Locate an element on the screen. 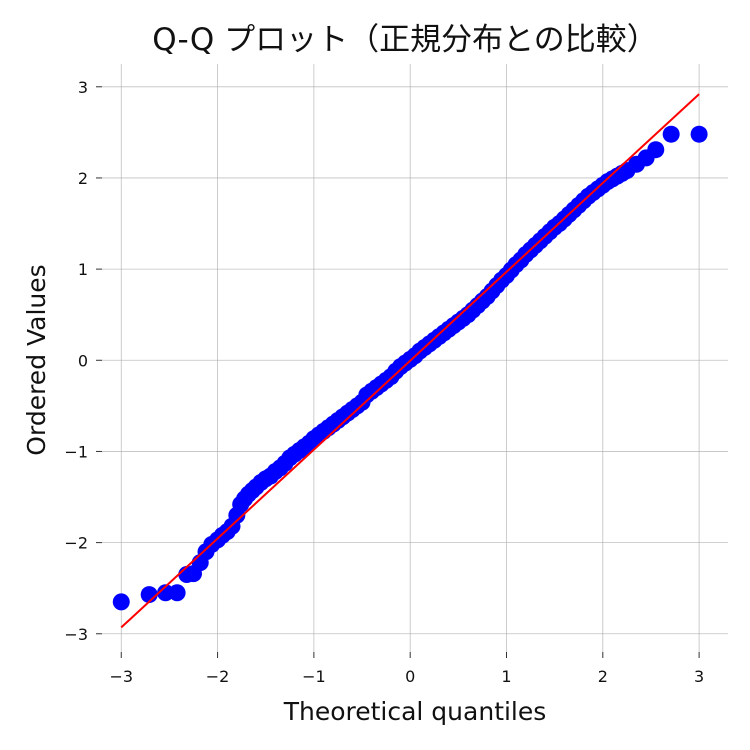  y-tick-label: 3 is located at coordinates (83, 87).